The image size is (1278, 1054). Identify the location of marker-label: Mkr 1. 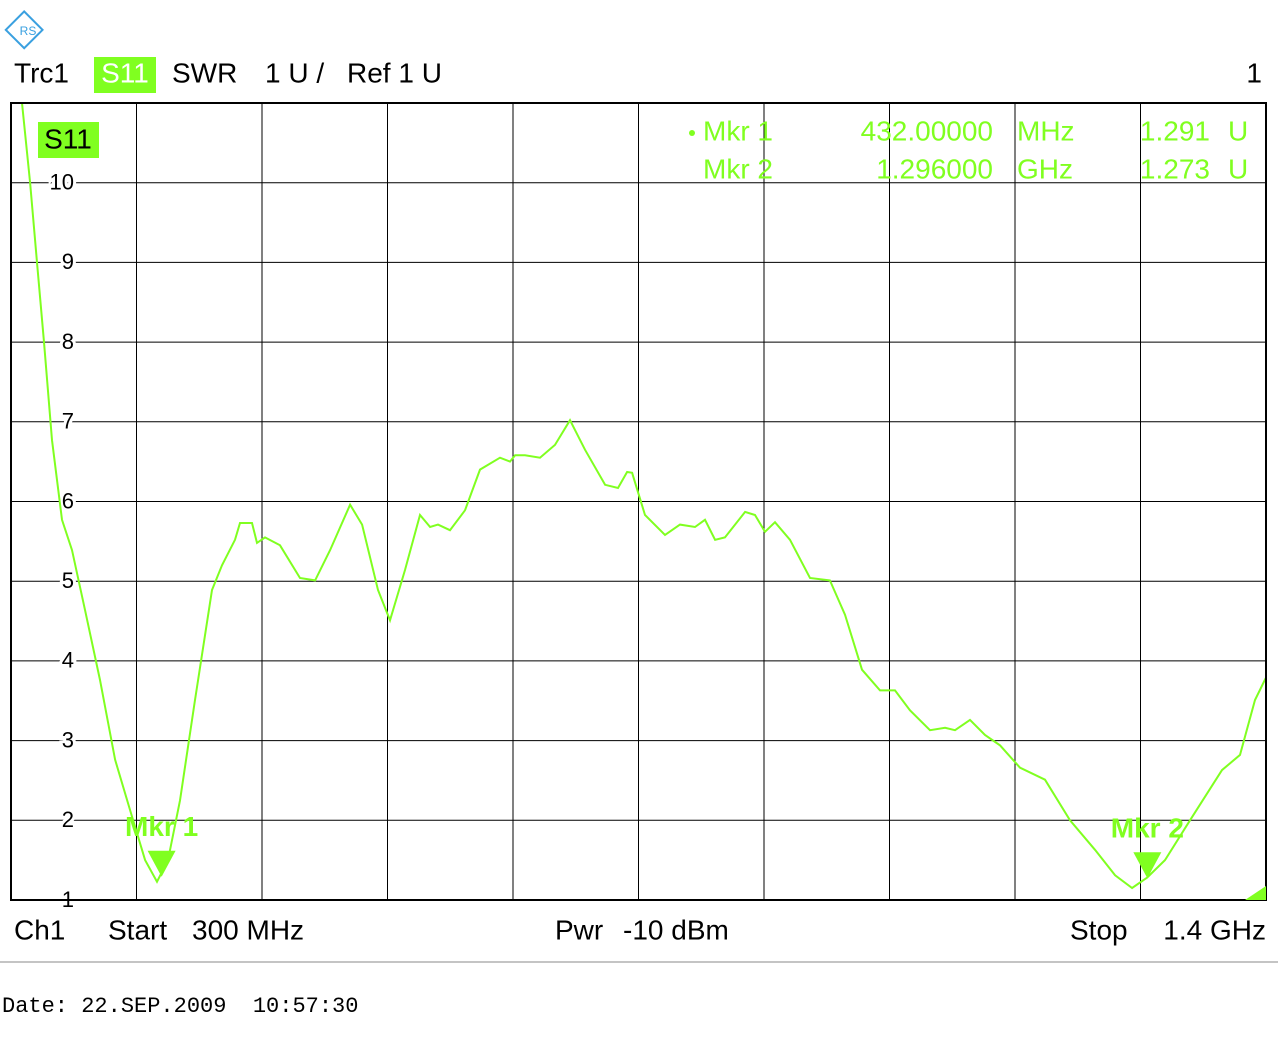
(161, 826).